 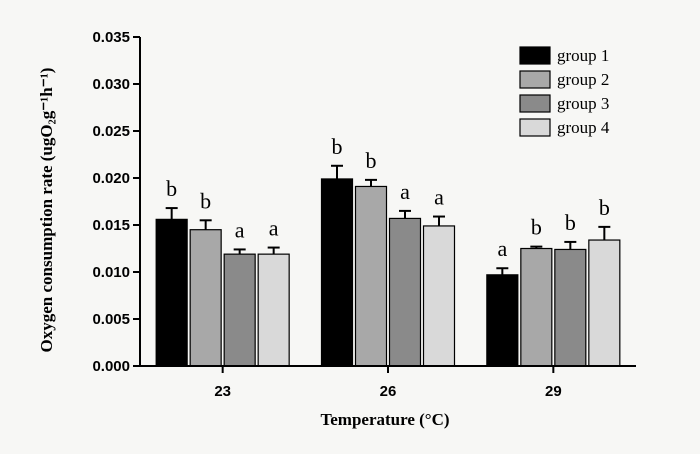 I want to click on x-axis-ticks: 23 26 29, so click(x=388, y=383).